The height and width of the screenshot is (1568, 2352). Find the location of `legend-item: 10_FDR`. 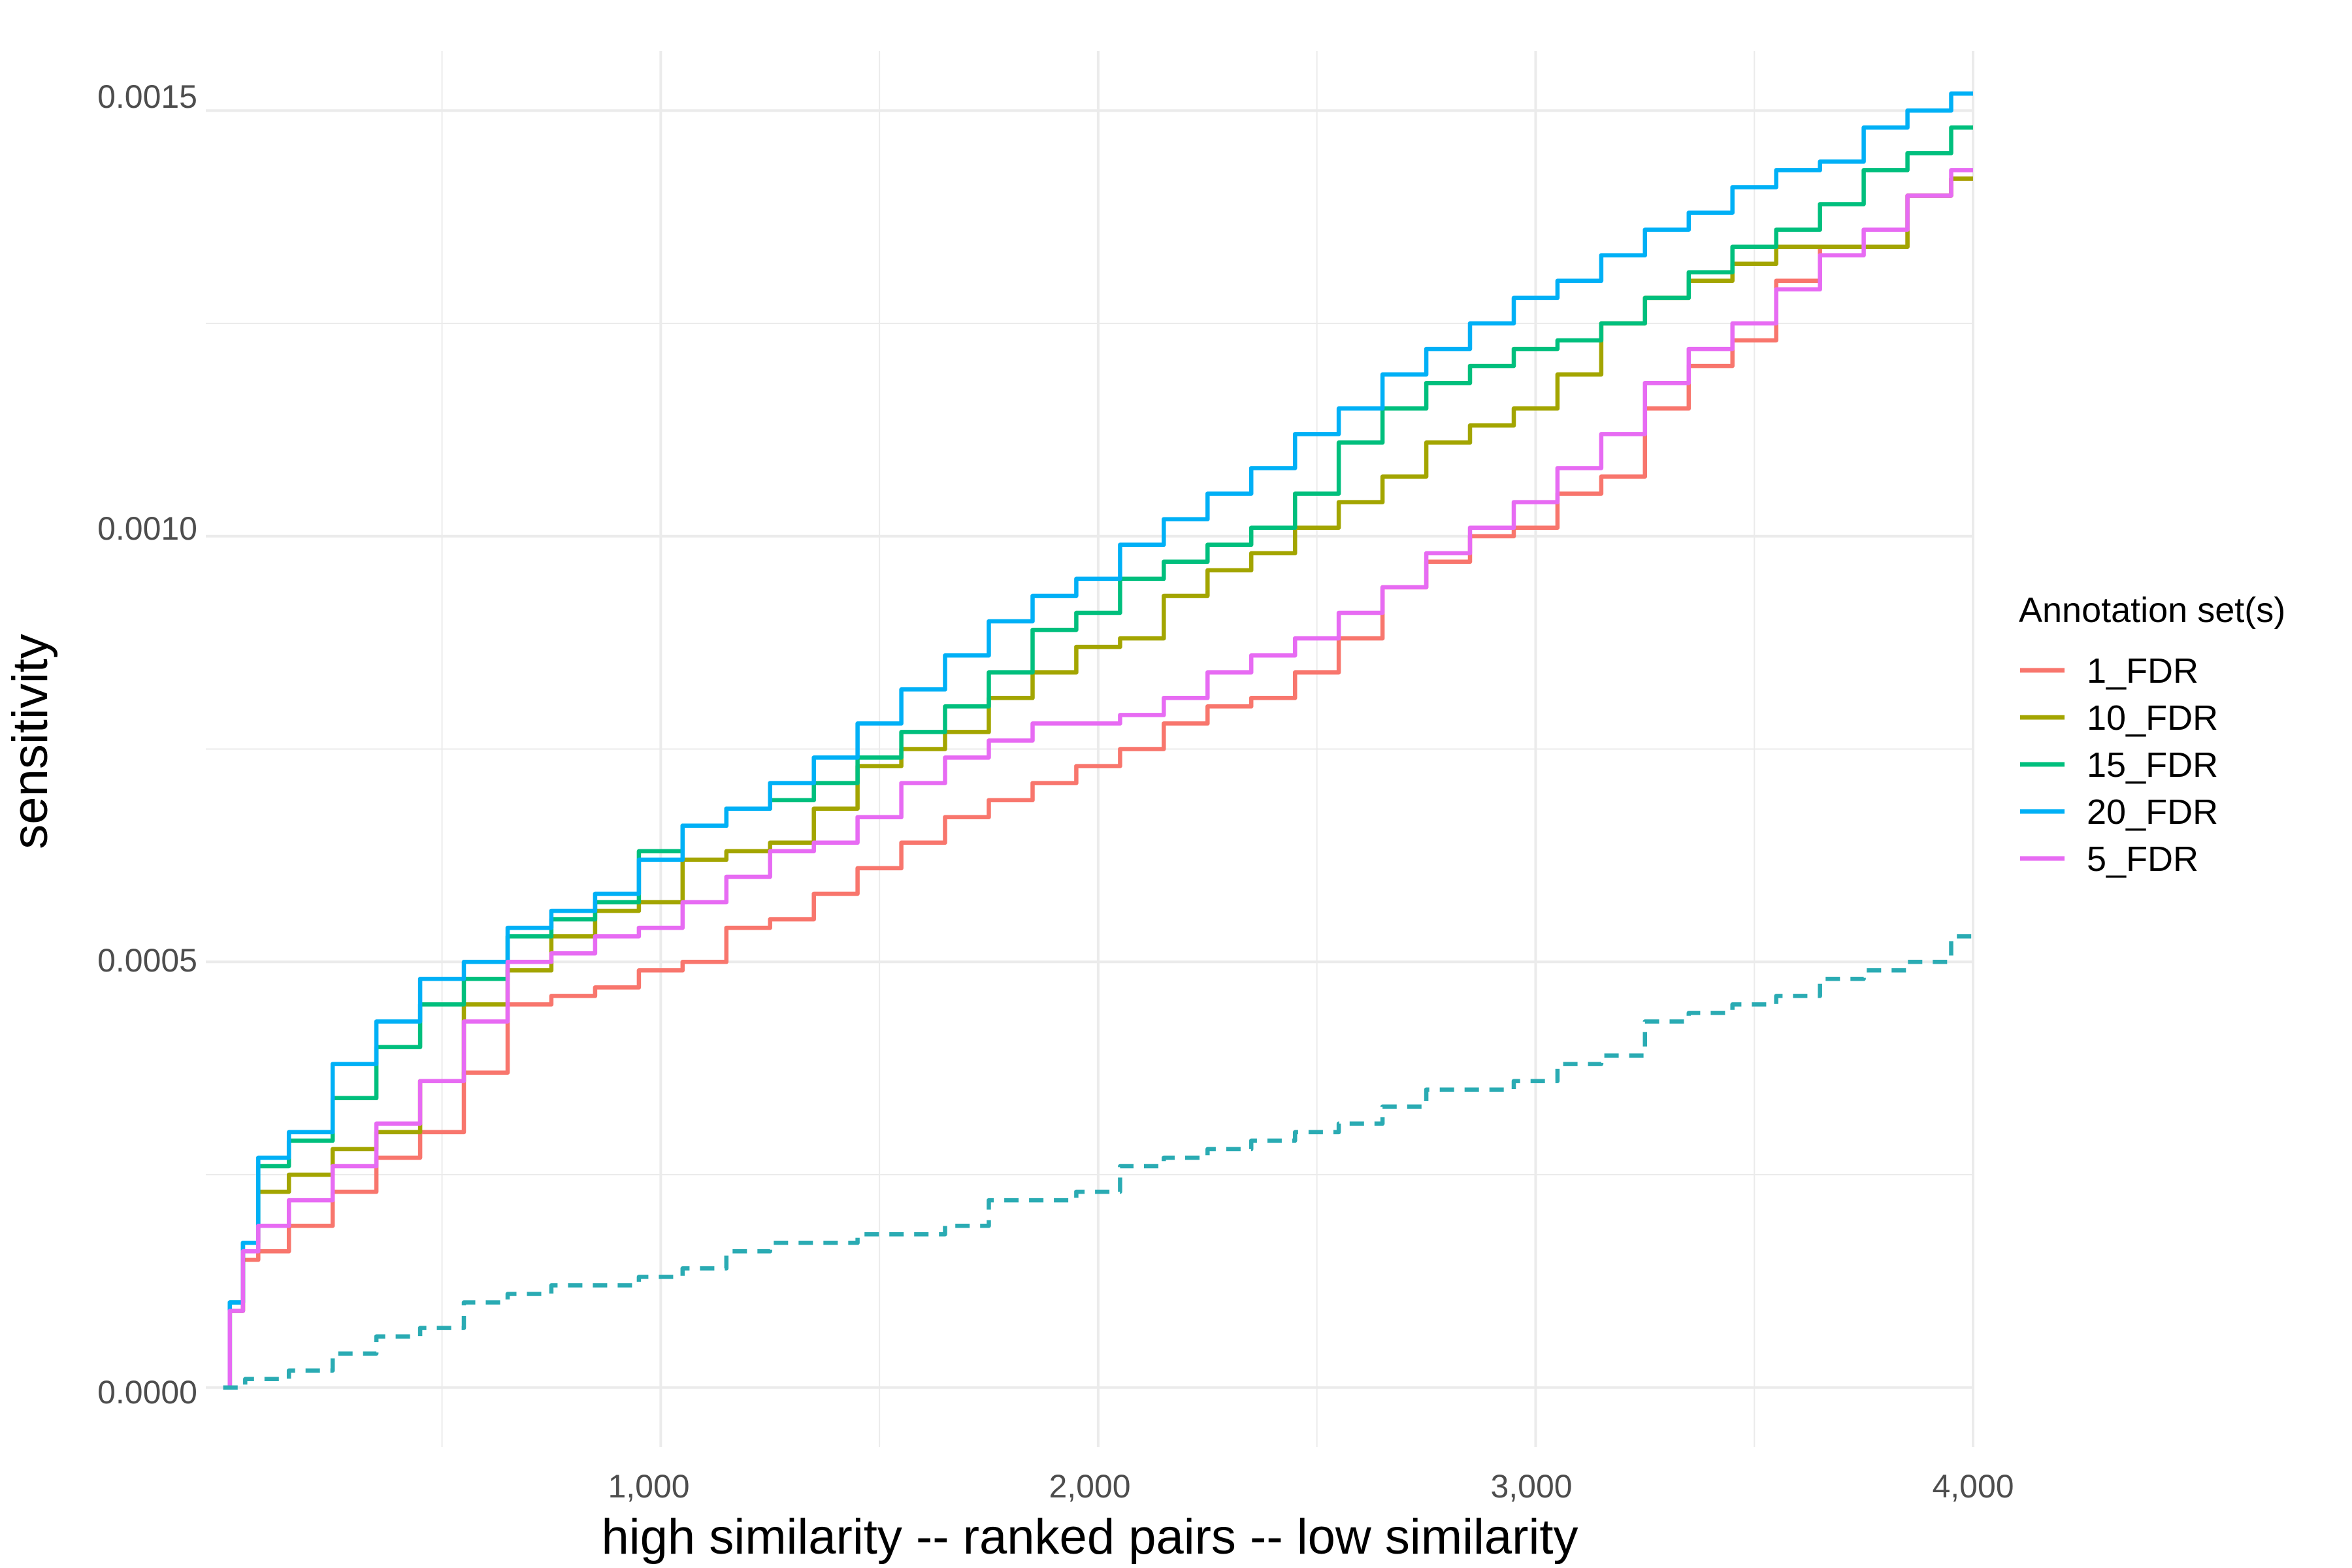

legend-item: 10_FDR is located at coordinates (2119, 718).